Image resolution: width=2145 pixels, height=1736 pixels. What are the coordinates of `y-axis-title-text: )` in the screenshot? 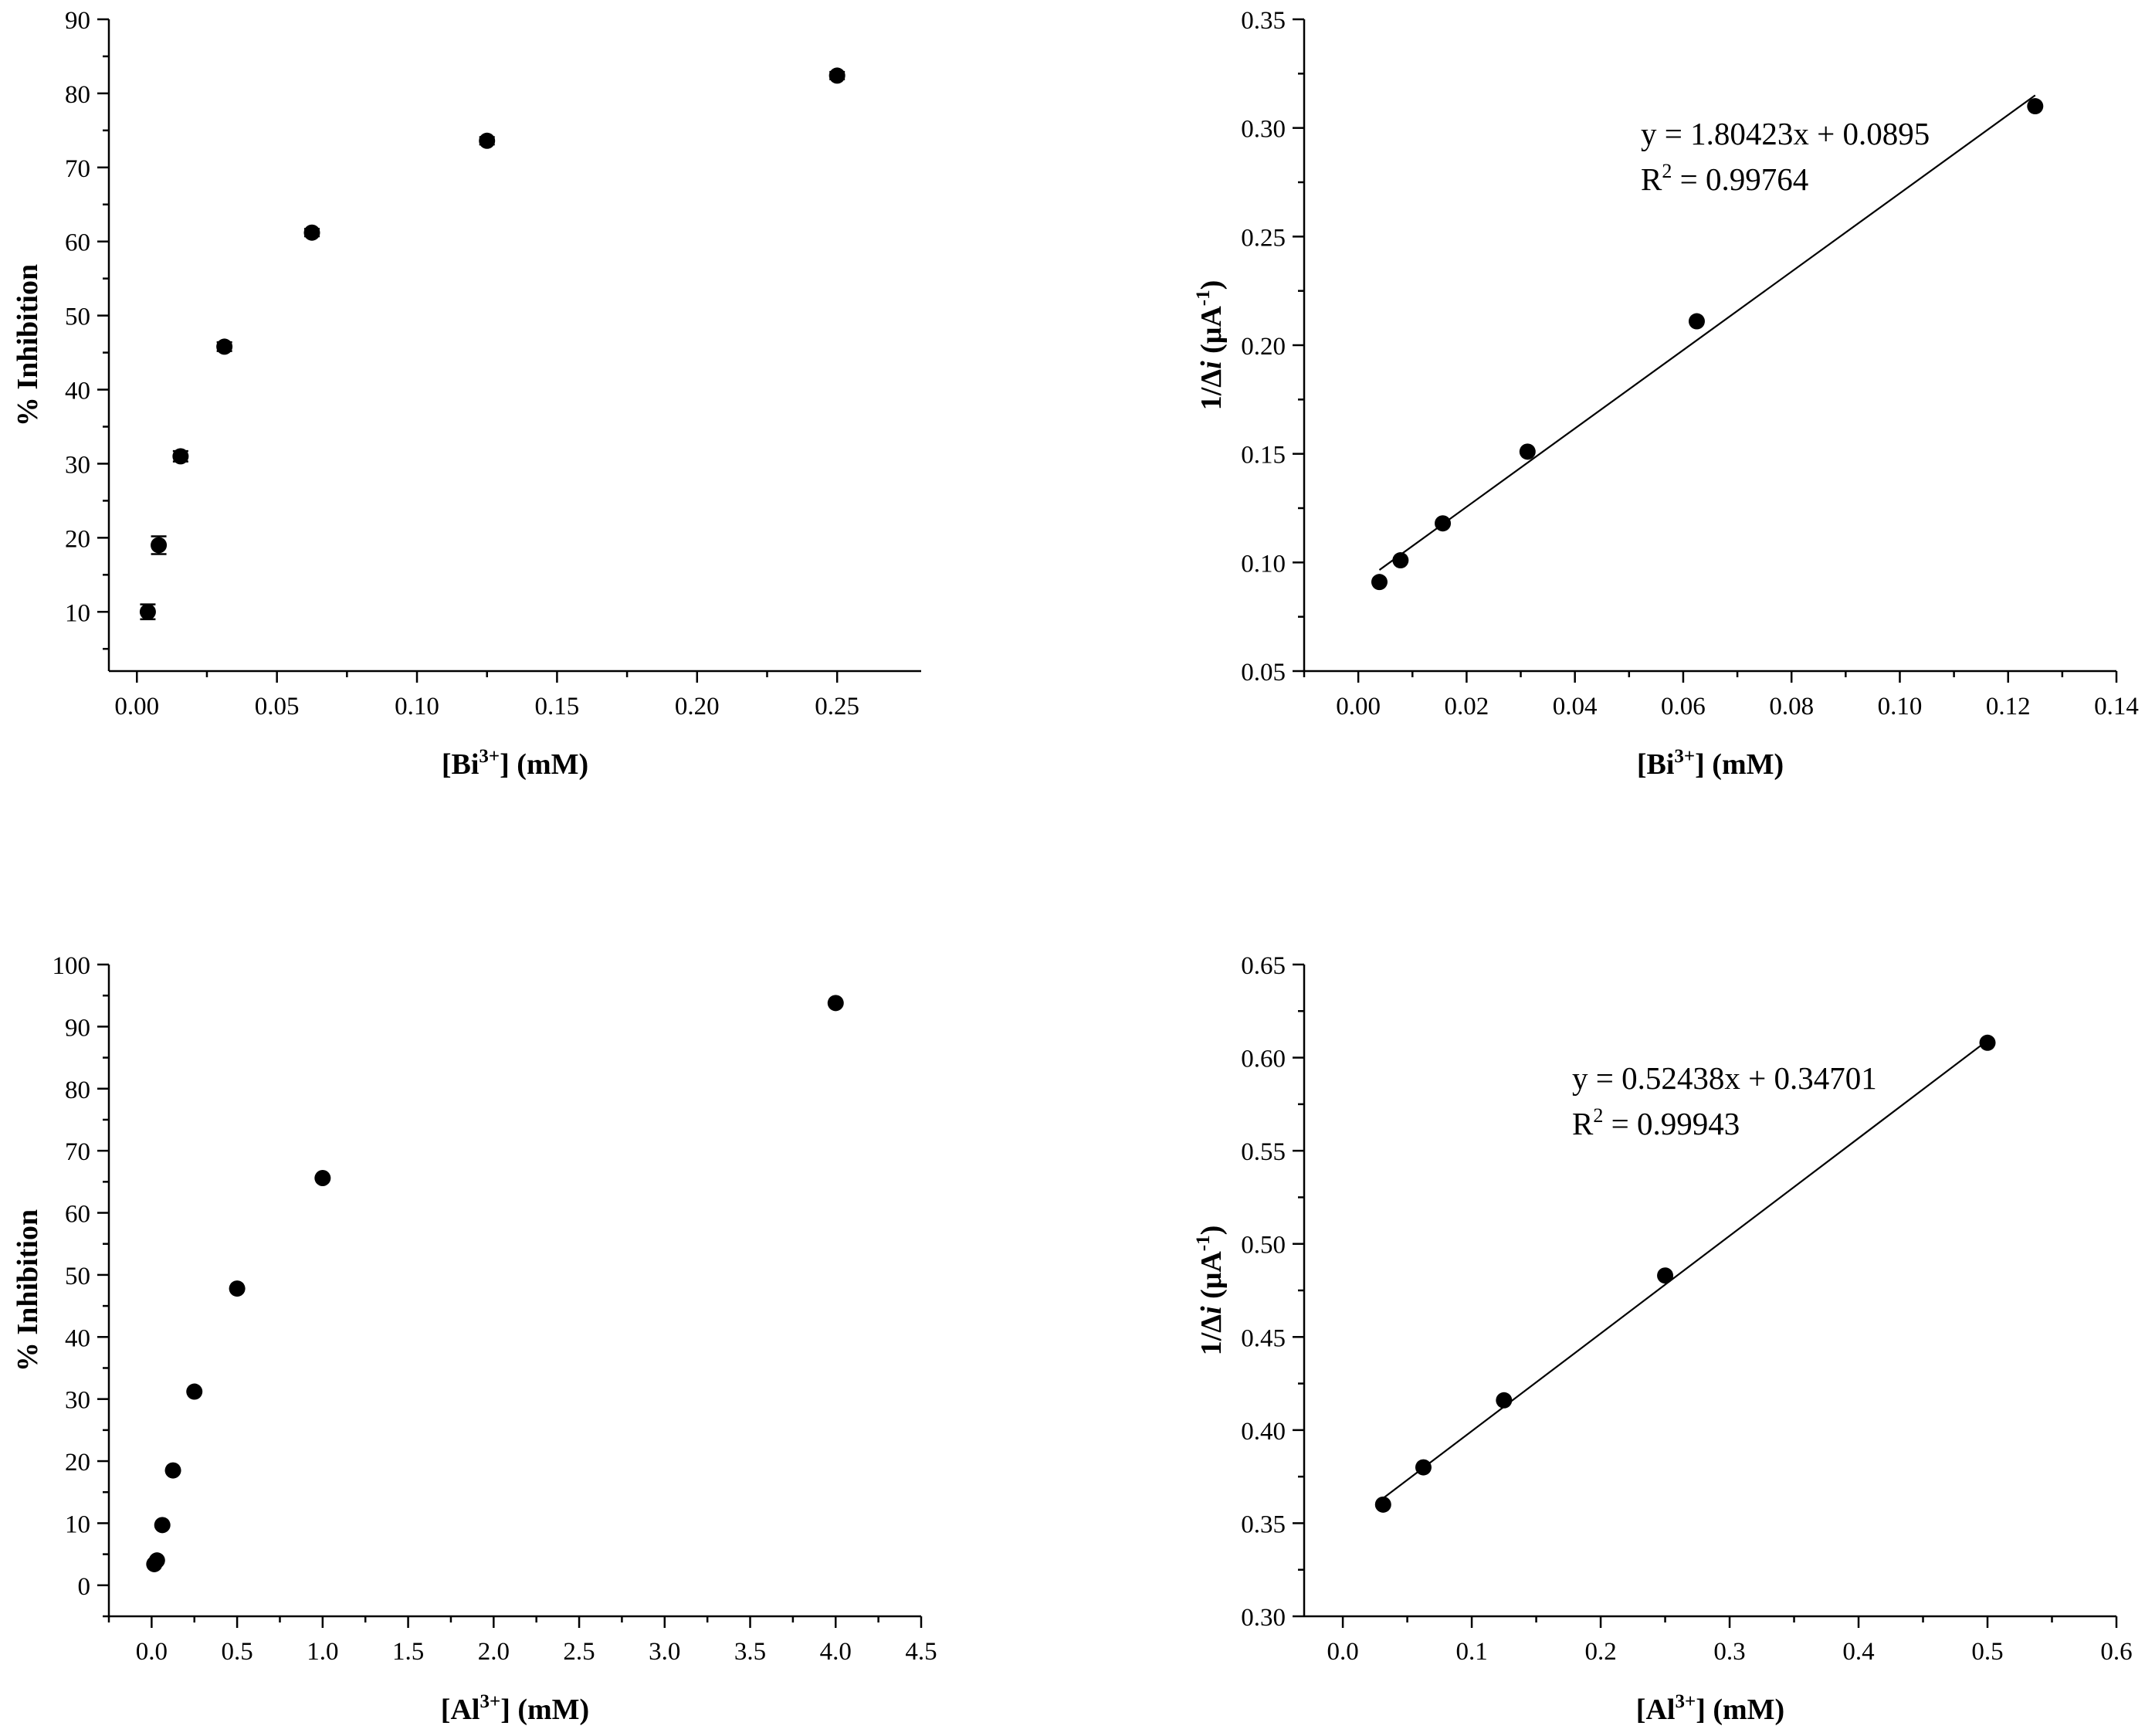 It's located at (1212, 1231).